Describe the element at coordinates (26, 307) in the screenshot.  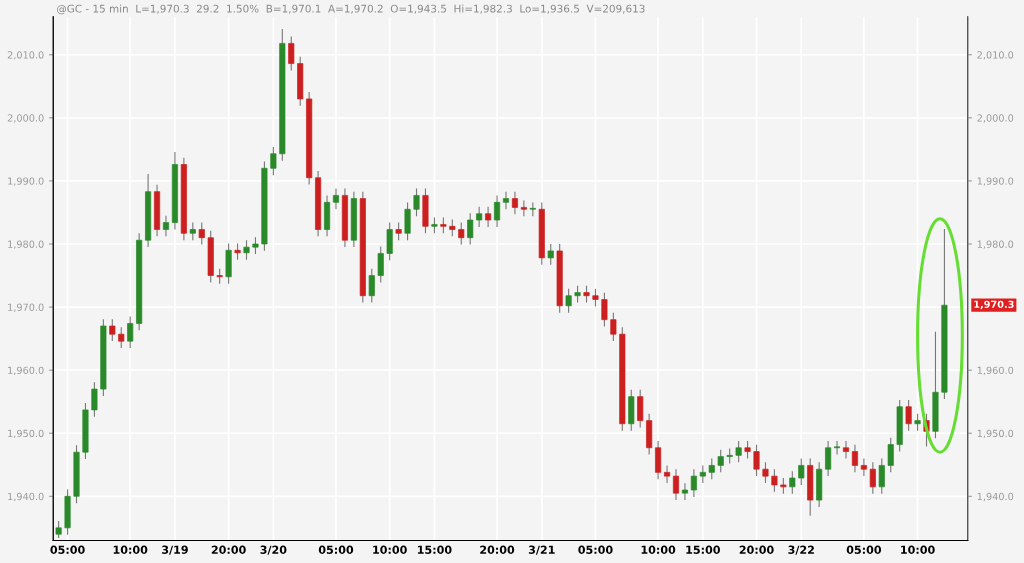
I see `y-tick-label: 1,970.0` at that location.